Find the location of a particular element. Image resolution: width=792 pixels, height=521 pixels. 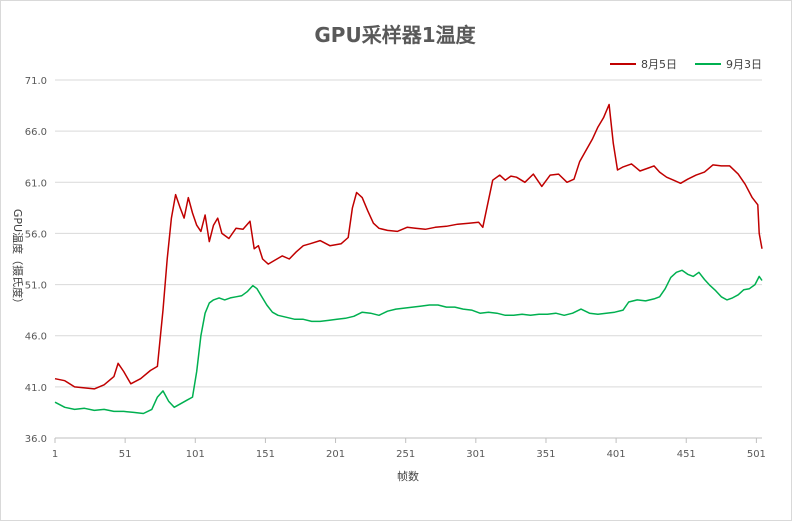

y-axis-label: GPU温度（摄氏度） is located at coordinates (18, 259).